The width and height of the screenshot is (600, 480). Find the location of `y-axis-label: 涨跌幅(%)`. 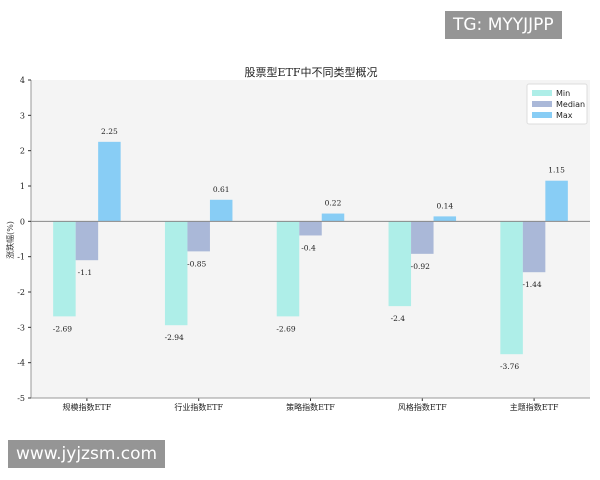

y-axis-label: 涨跌幅(%) is located at coordinates (10, 240).